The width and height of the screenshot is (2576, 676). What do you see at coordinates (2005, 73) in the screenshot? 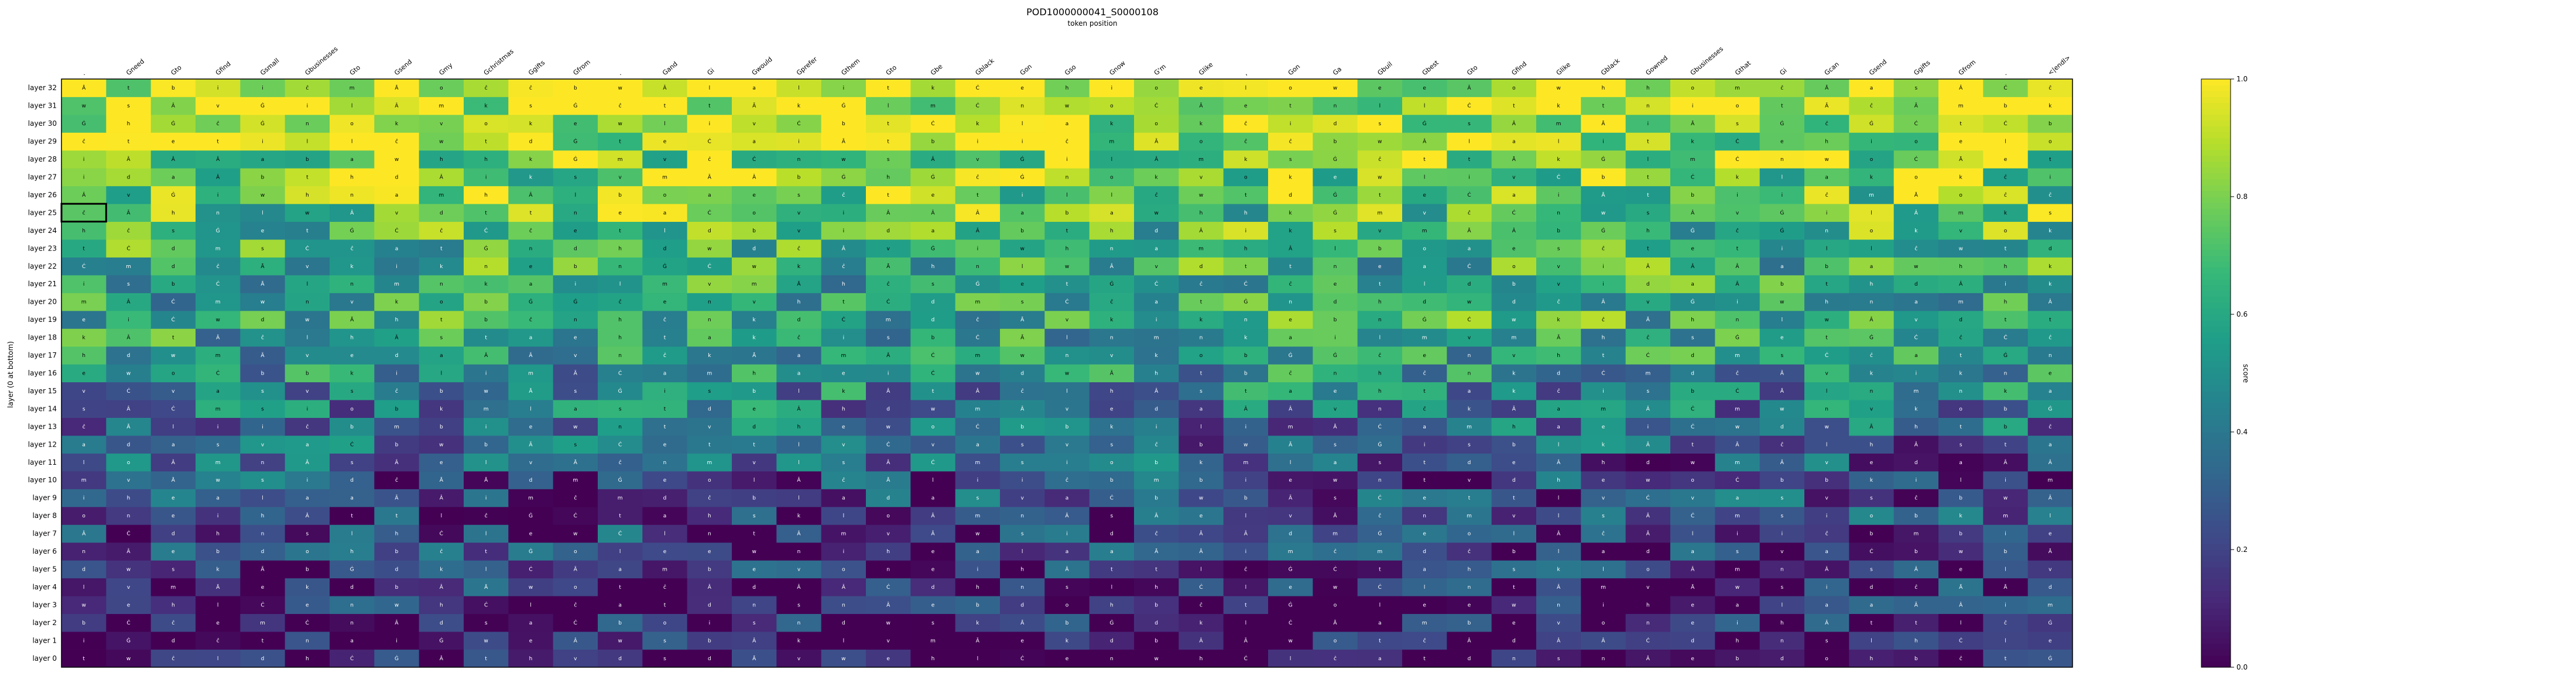
I see `x-tick-label: .` at bounding box center [2005, 73].